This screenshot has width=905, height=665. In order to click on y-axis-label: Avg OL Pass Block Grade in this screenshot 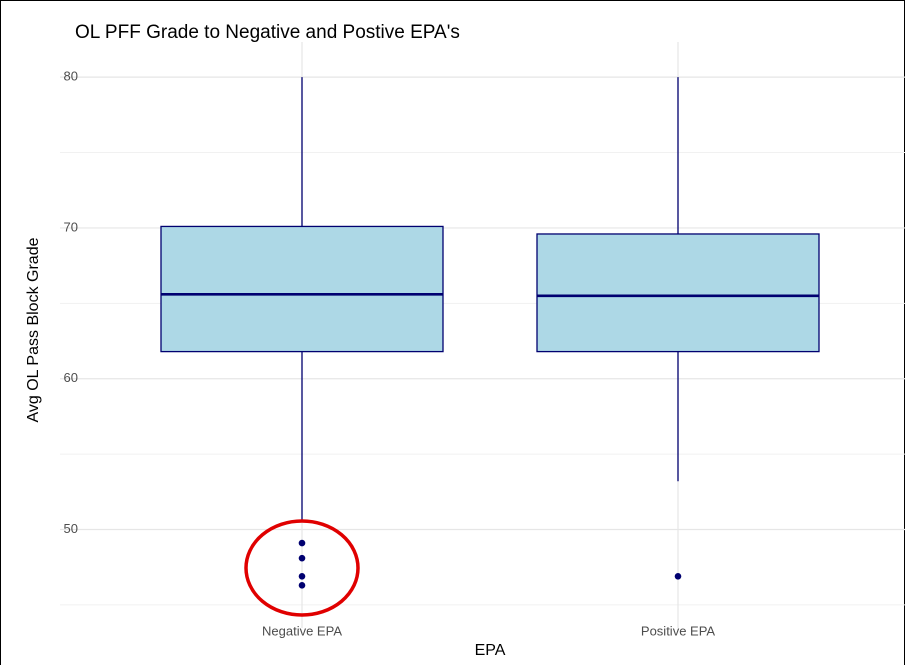, I will do `click(33, 329)`.